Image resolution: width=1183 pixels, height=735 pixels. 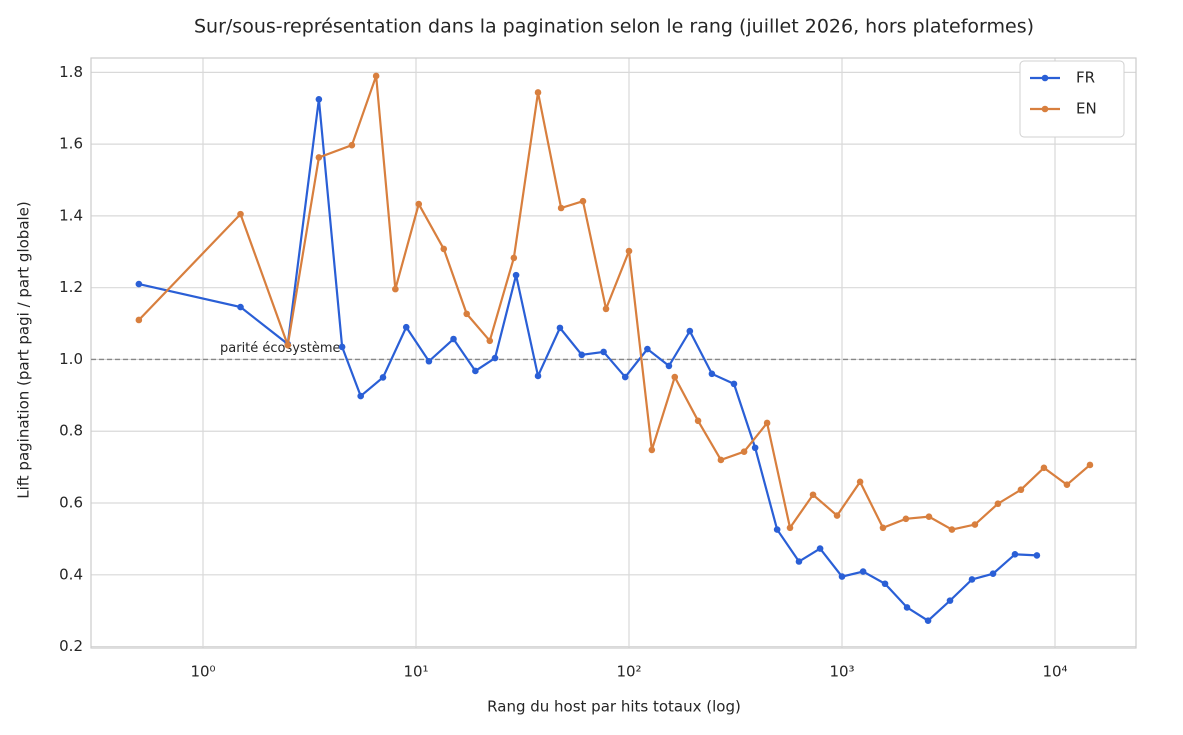 I want to click on x-tick-label: 10⁴, so click(x=1054, y=672).